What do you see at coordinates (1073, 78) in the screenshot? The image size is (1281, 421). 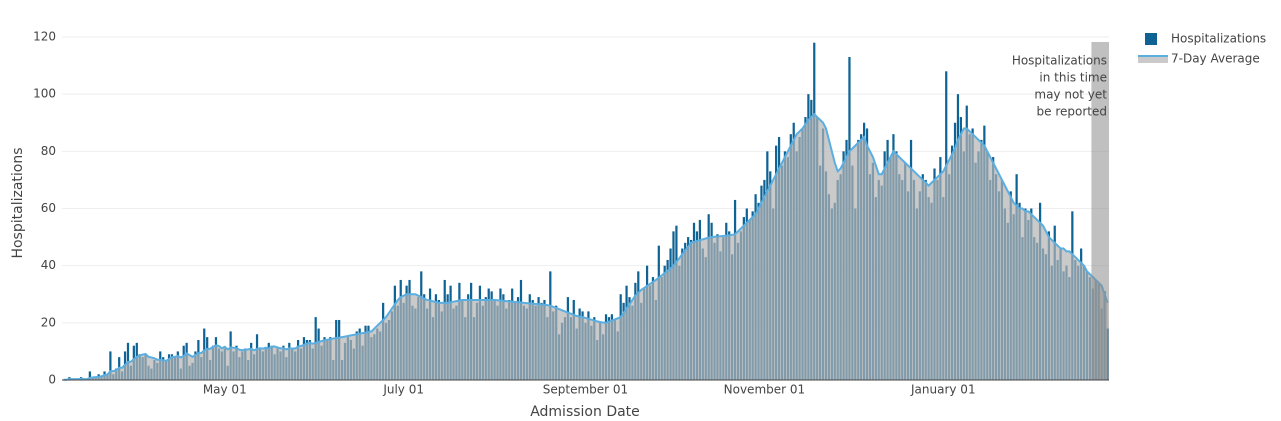 I see `annotation: in this time` at bounding box center [1073, 78].